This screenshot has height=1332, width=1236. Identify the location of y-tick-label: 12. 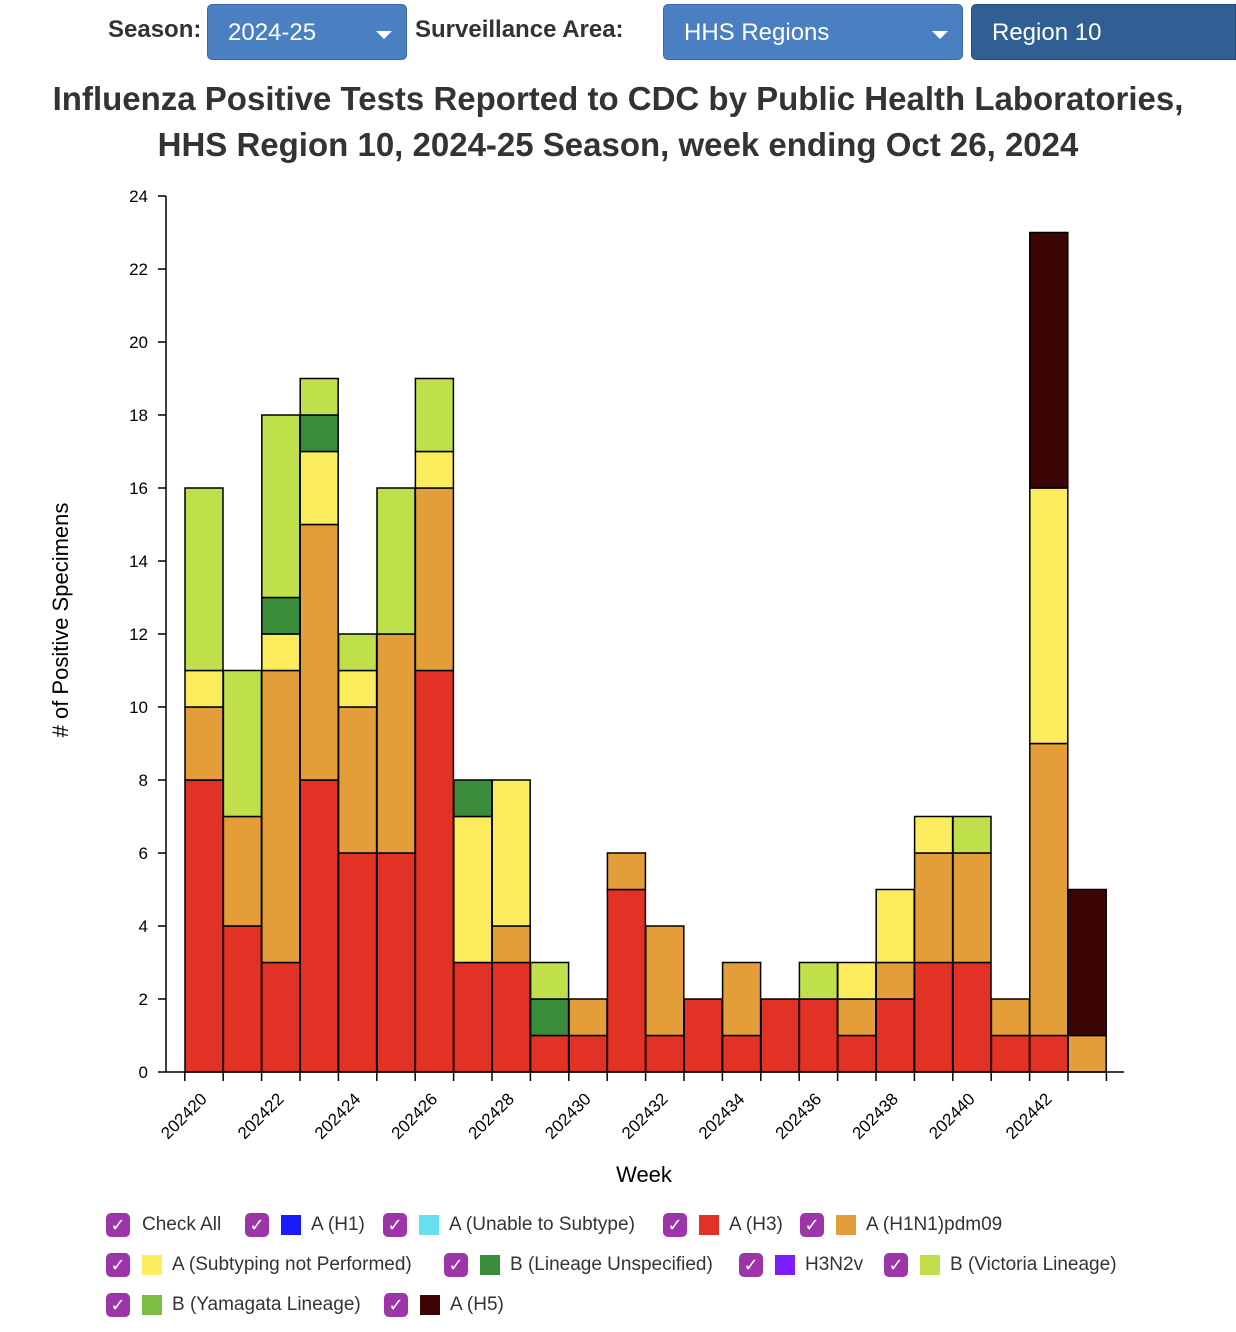
(138, 634).